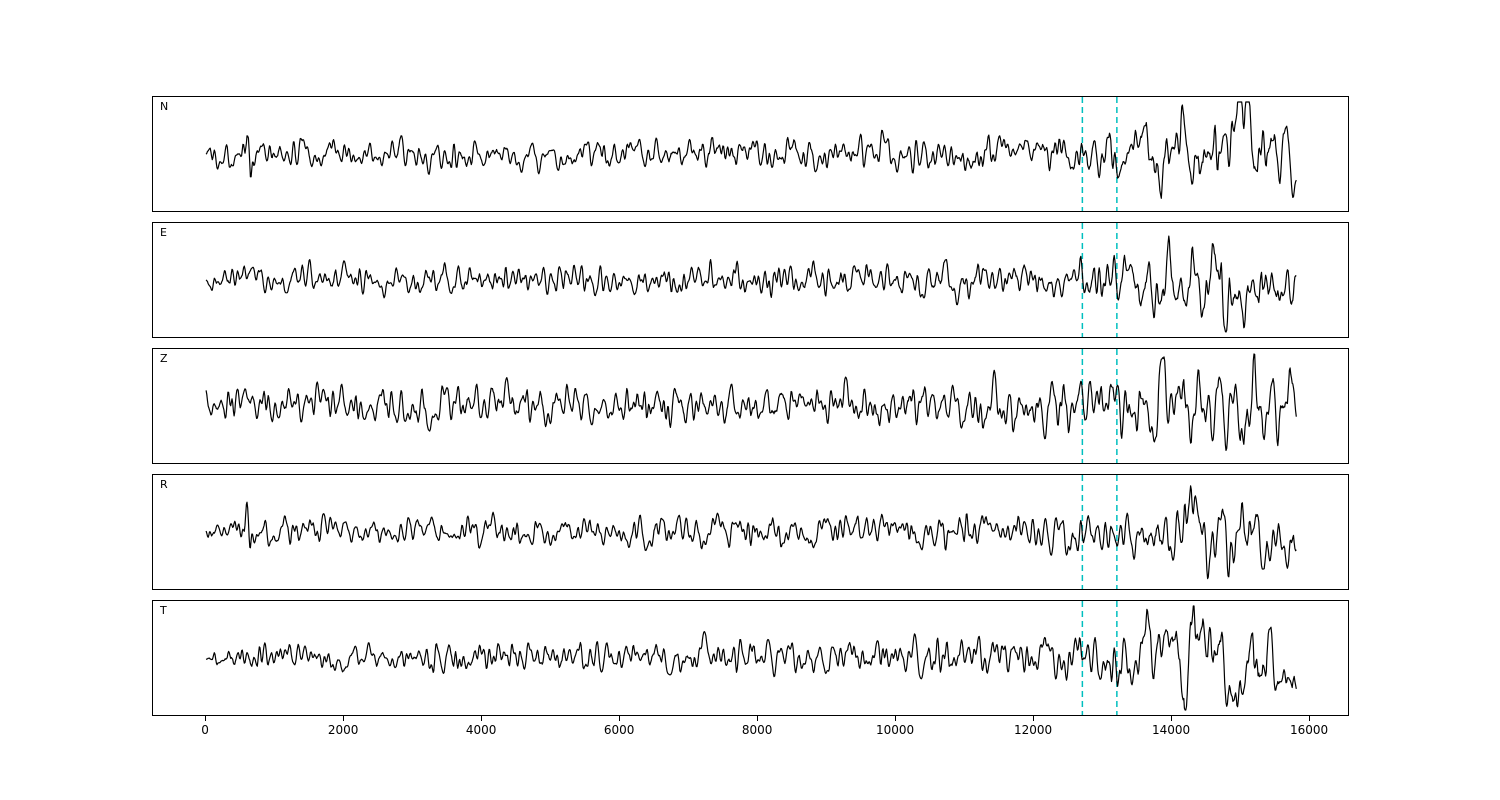  What do you see at coordinates (205, 730) in the screenshot?
I see `x-tick-label: 0` at bounding box center [205, 730].